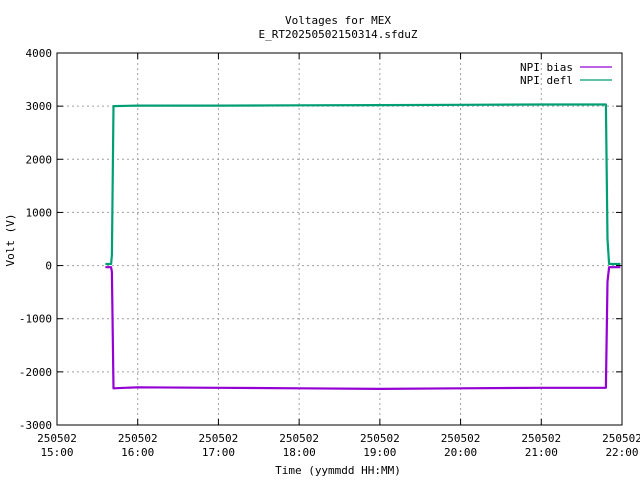 This screenshot has height=480, width=640. I want to click on y-tick-label: -1000, so click(35, 319).